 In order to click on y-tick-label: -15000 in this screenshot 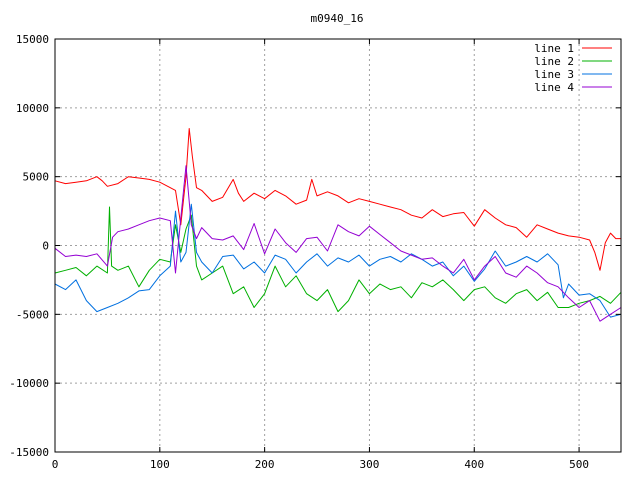, I will do `click(29, 452)`.